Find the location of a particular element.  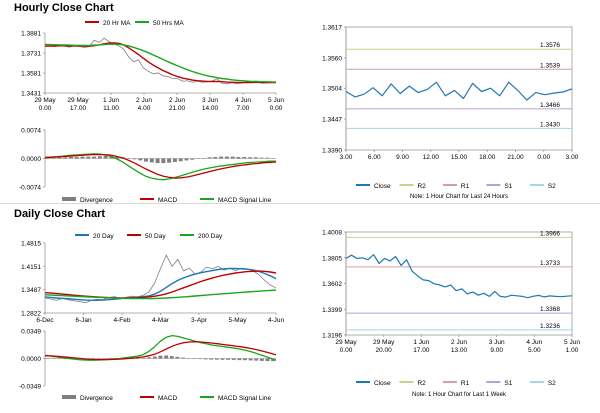

daily-close-x-tick-label: 17.00 is located at coordinates (421, 350).